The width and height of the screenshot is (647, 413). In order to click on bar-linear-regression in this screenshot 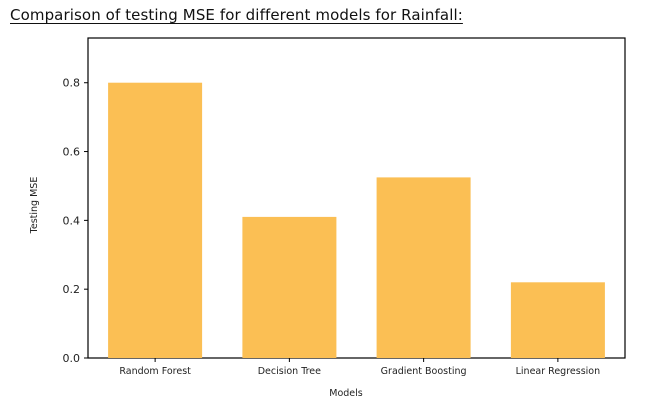, I will do `click(557, 320)`.